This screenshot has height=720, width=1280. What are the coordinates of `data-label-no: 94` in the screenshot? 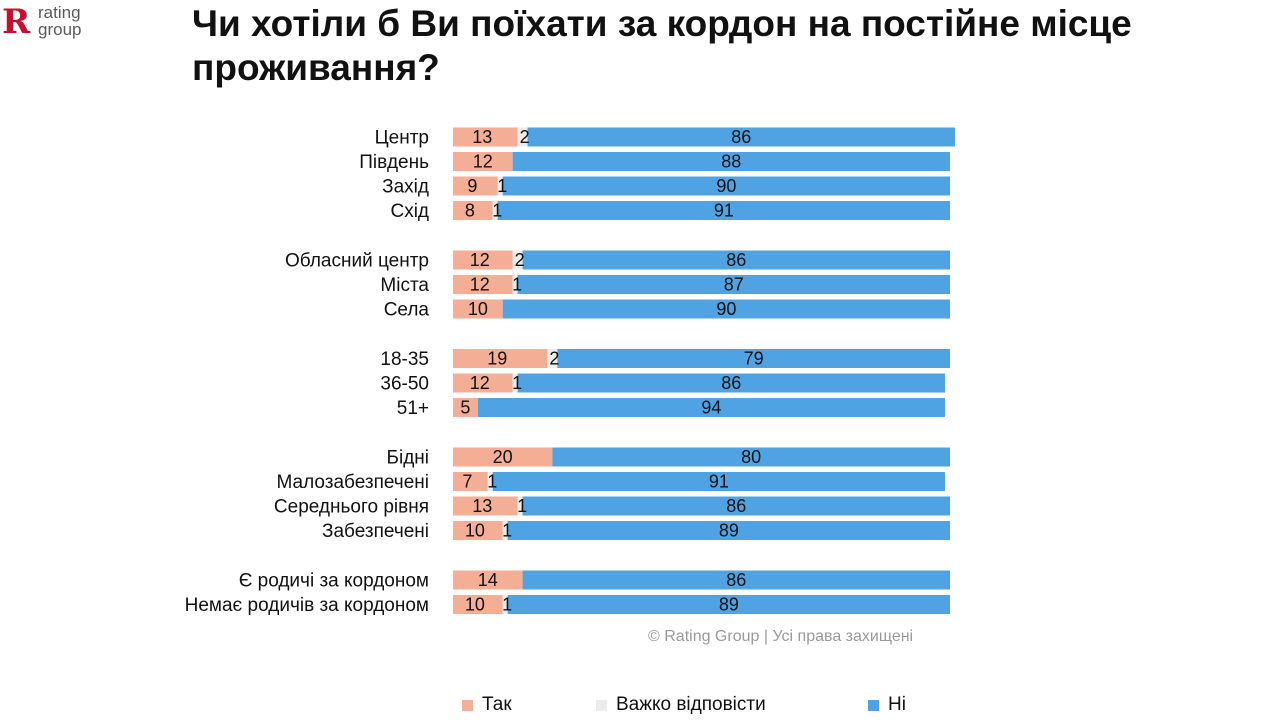 It's located at (711, 408).